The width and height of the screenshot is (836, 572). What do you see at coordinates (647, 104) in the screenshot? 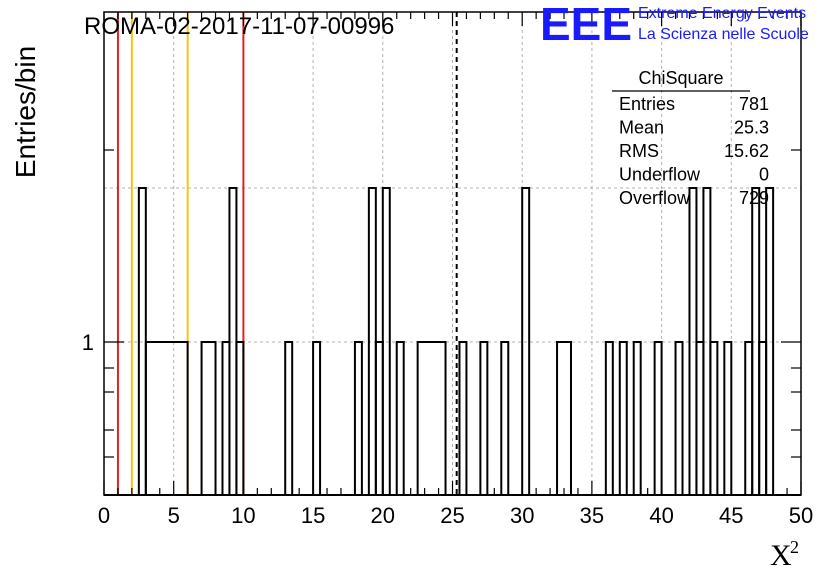
I see `stats-row-label: Entries` at bounding box center [647, 104].